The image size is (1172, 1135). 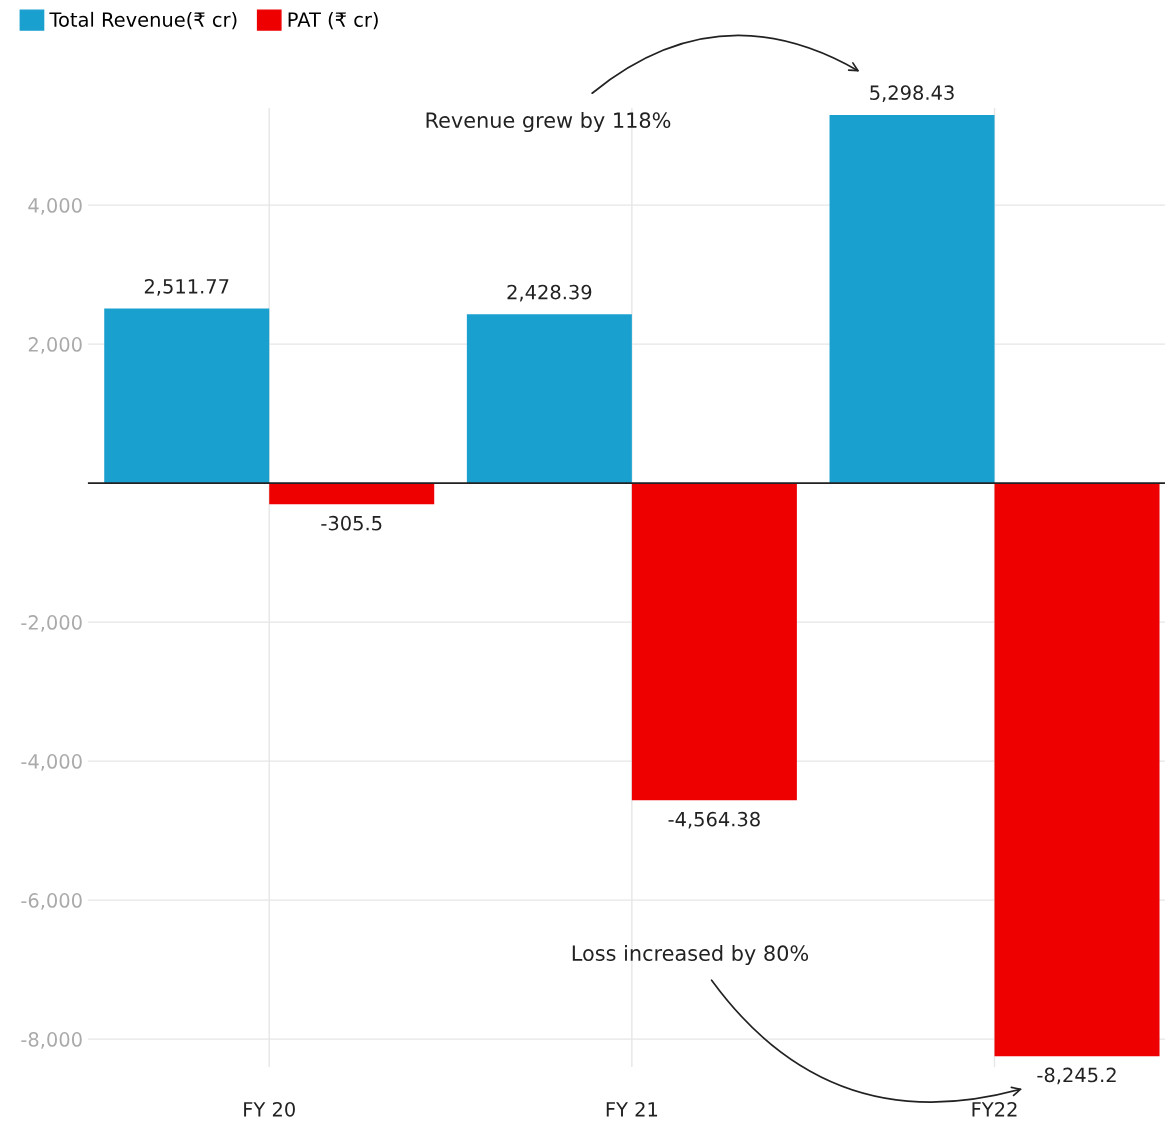 What do you see at coordinates (714, 820) in the screenshot?
I see `data-label: -4,564.38` at bounding box center [714, 820].